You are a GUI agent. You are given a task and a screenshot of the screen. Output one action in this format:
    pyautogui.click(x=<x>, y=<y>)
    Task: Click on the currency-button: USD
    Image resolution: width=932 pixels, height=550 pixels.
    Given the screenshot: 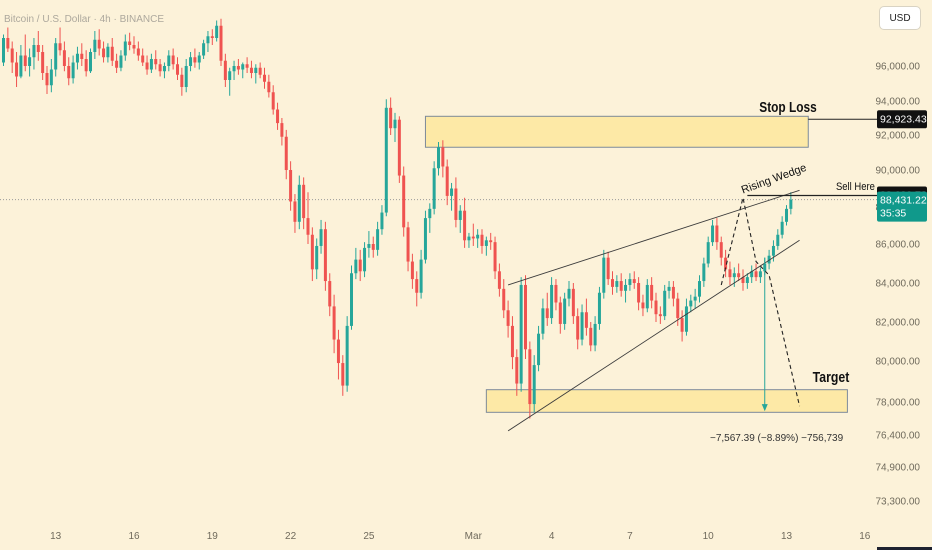 What is the action you would take?
    pyautogui.click(x=900, y=18)
    